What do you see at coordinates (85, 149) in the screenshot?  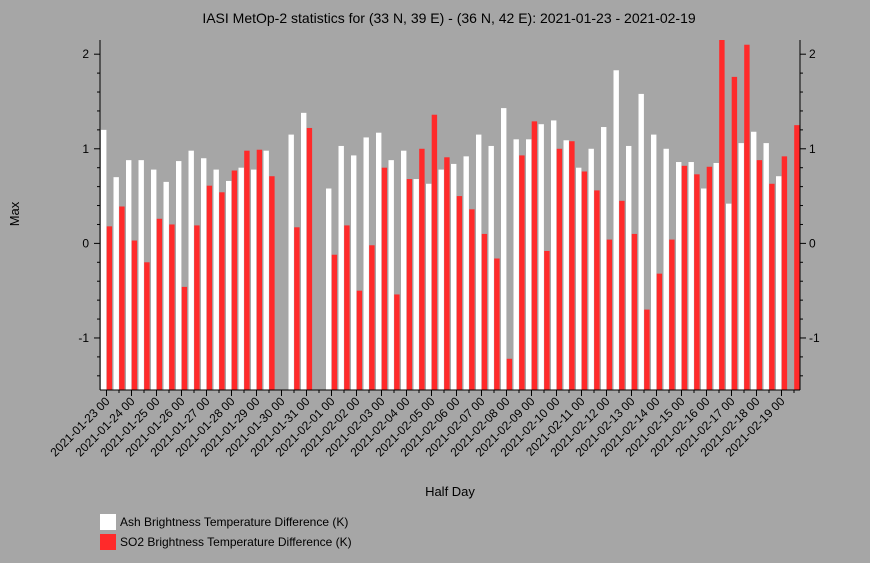 I see `y-tick-label-left: 1` at bounding box center [85, 149].